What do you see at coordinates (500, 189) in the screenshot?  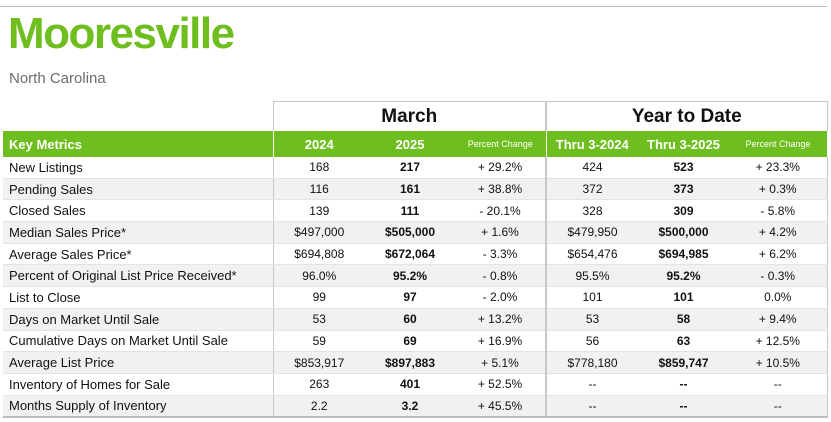 I see `percent-change-value: + 38.8%` at bounding box center [500, 189].